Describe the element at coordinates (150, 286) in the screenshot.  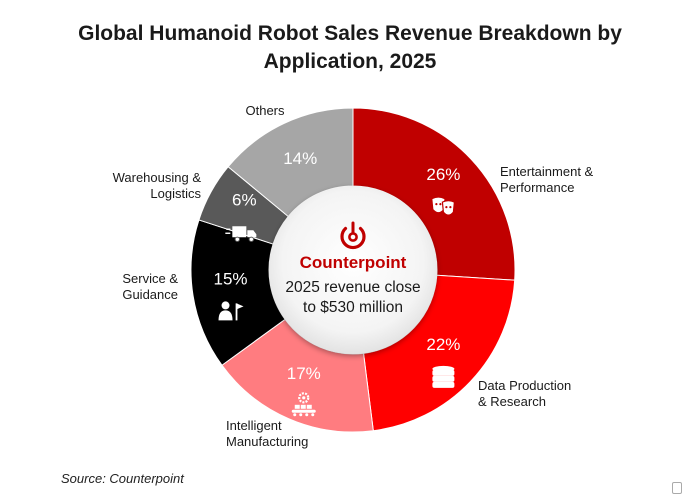
I see `category-label-service-guidance: Service & Guidance` at that location.